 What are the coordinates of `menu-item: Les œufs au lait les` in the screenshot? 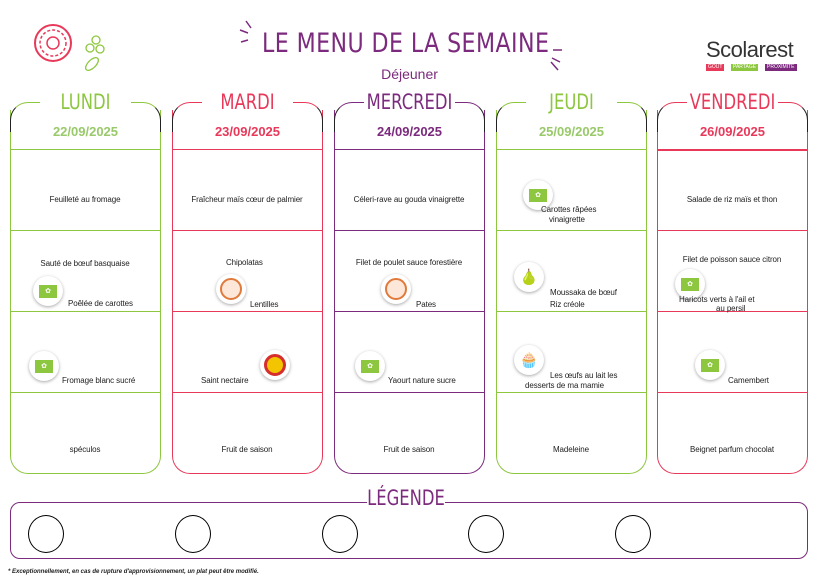 It's located at (584, 375).